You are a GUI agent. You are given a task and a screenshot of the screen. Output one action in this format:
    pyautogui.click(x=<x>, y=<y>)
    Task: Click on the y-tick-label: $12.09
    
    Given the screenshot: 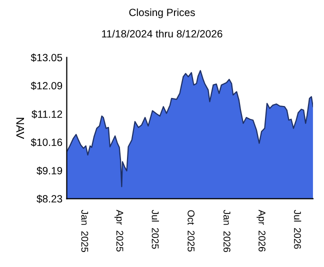 What is the action you would take?
    pyautogui.click(x=46, y=86)
    